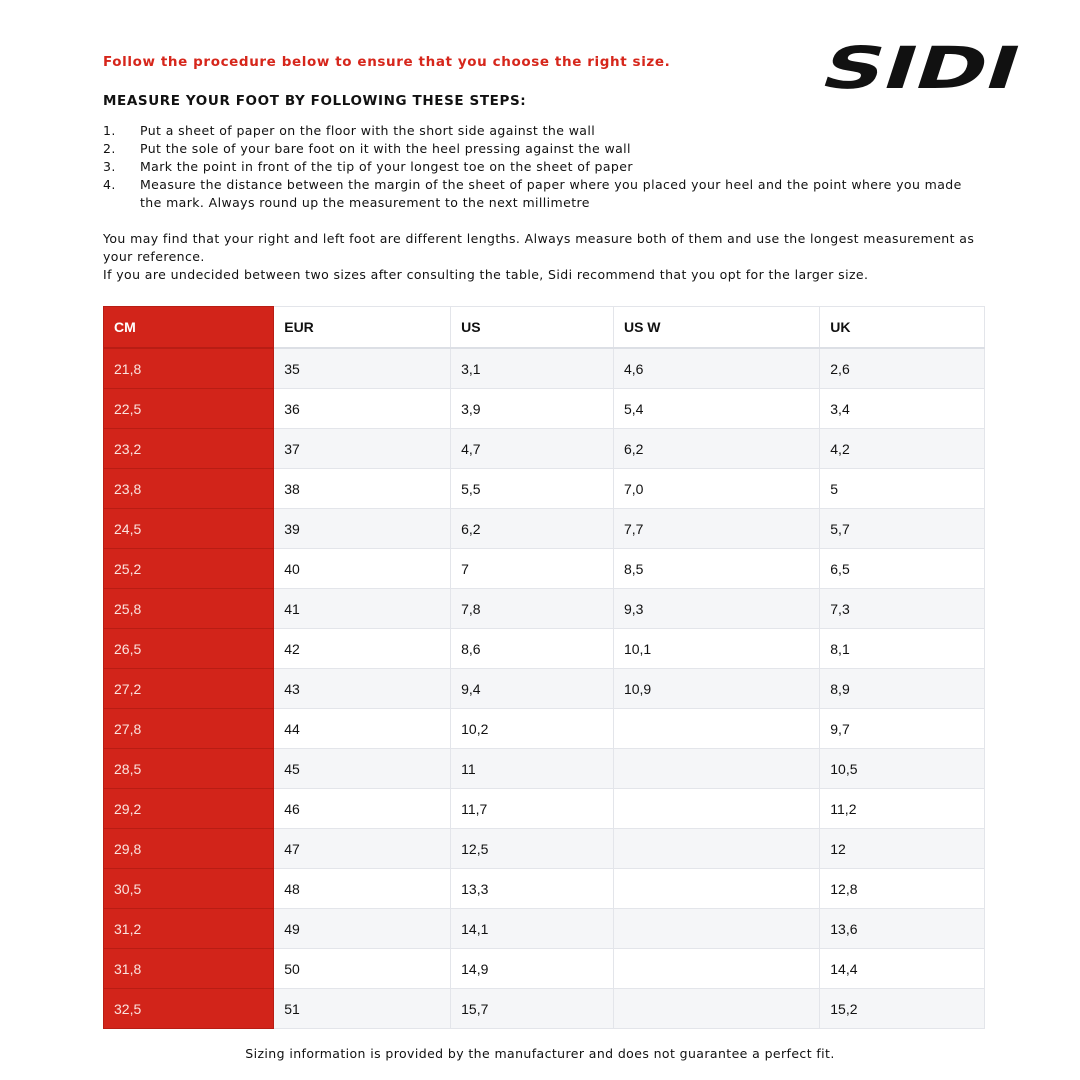  Describe the element at coordinates (716, 528) in the screenshot. I see `cell-us-w: 7,7` at that location.